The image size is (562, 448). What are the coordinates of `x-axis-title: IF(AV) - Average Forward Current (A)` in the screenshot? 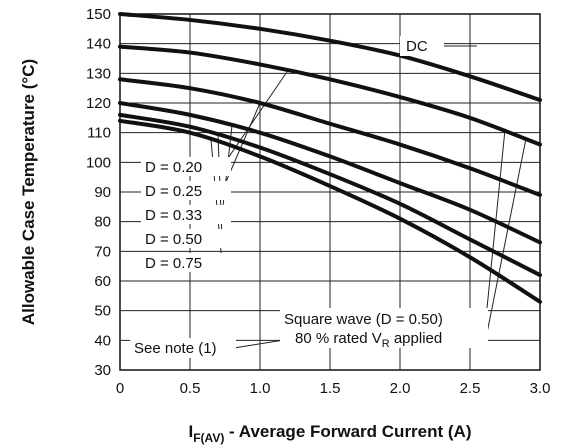 It's located at (329, 433).